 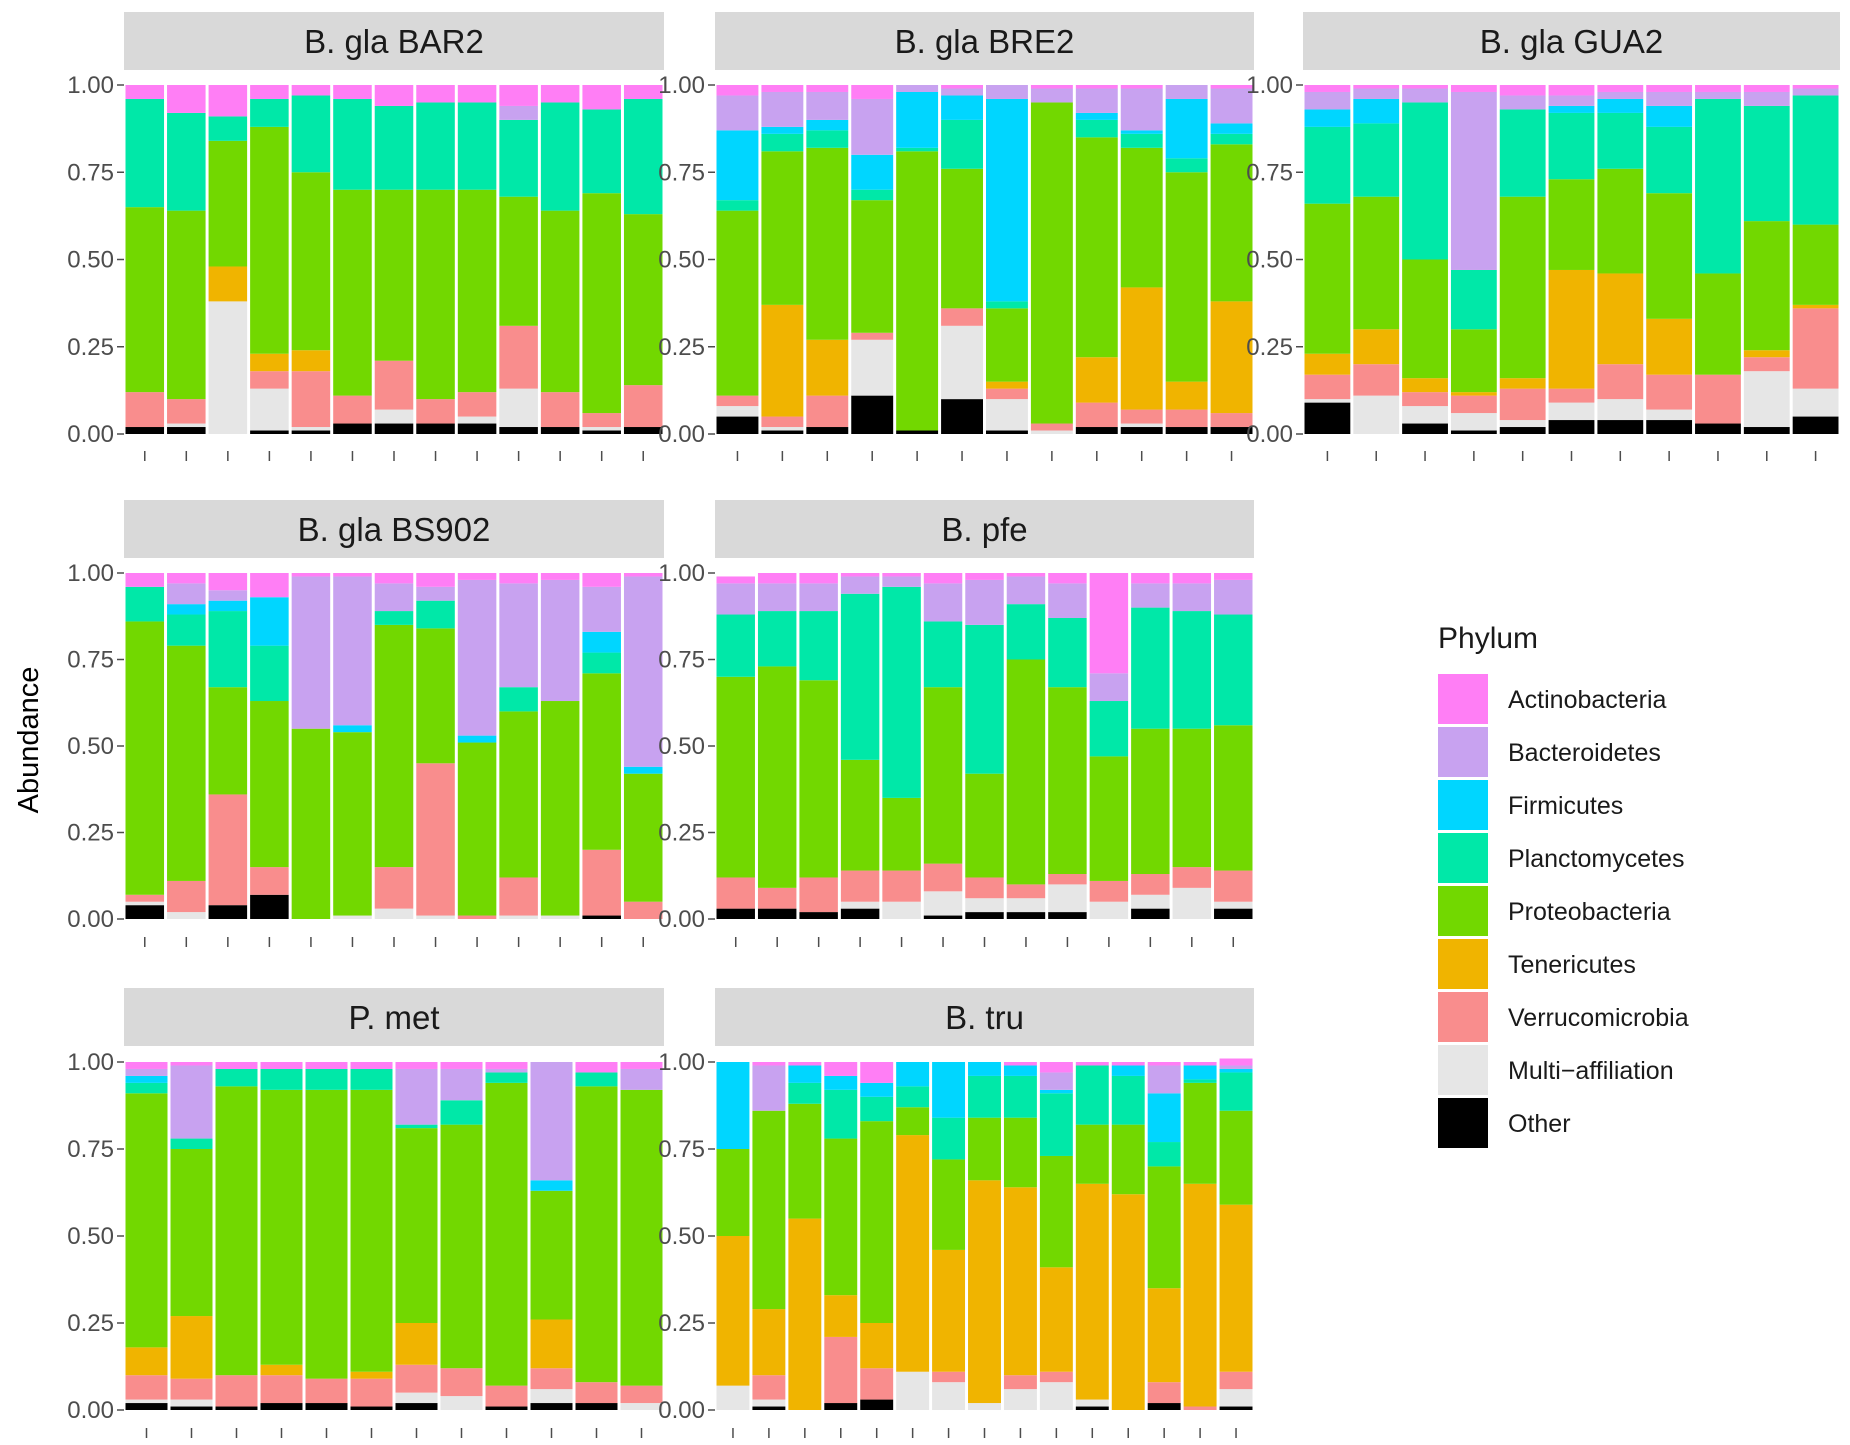 I want to click on y-tick-label: 0.25, so click(x=681, y=833).